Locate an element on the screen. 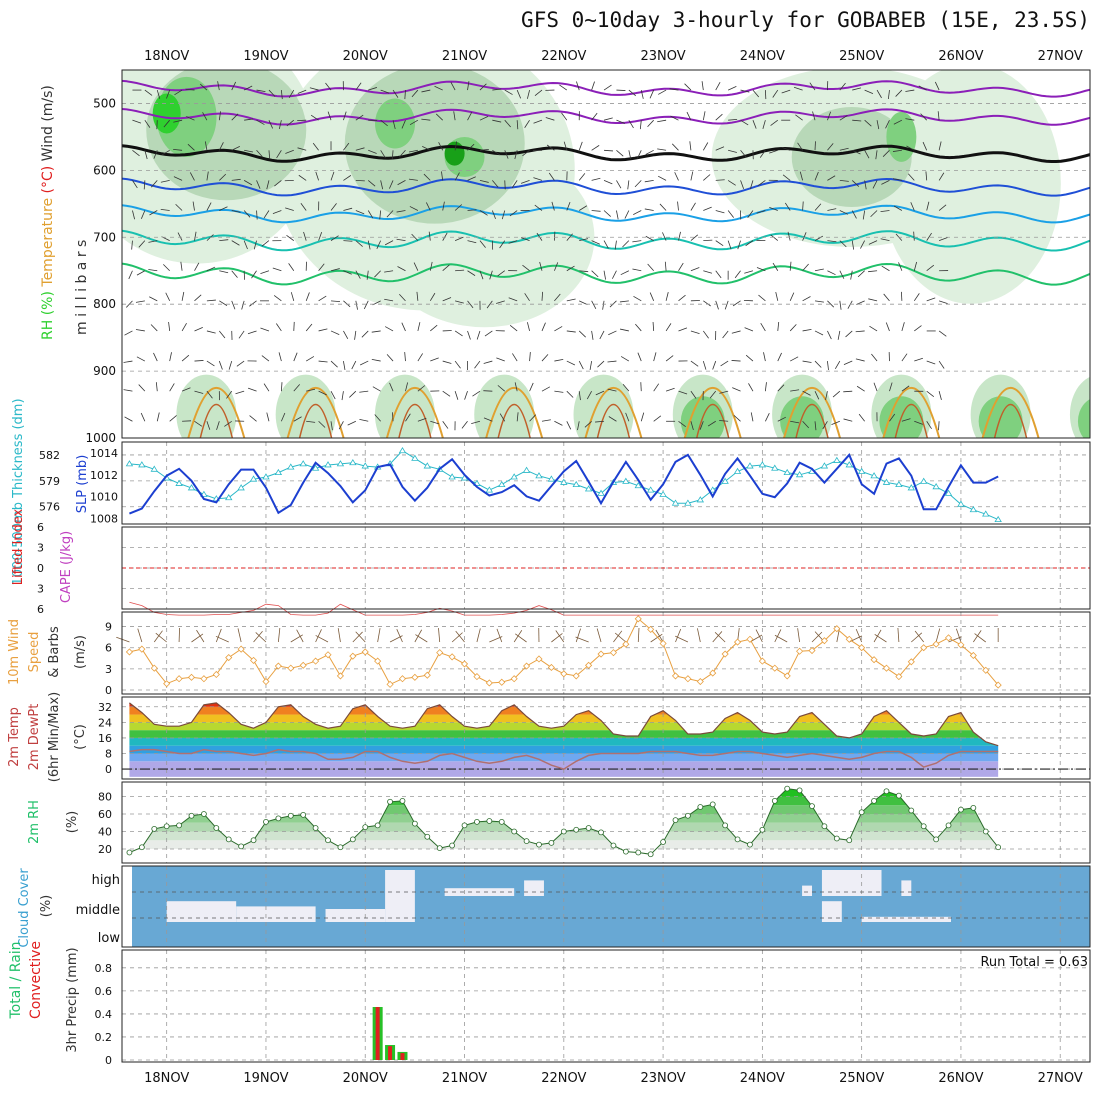 The width and height of the screenshot is (1100, 1100). run-total-label: Run Total = 0.63 is located at coordinates (1034, 962).